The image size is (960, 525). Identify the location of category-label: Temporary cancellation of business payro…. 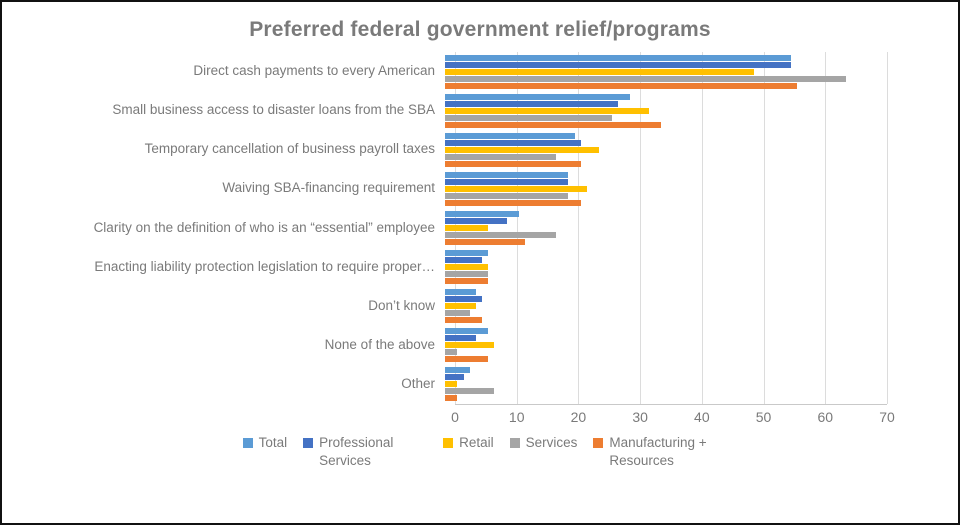
(289, 149).